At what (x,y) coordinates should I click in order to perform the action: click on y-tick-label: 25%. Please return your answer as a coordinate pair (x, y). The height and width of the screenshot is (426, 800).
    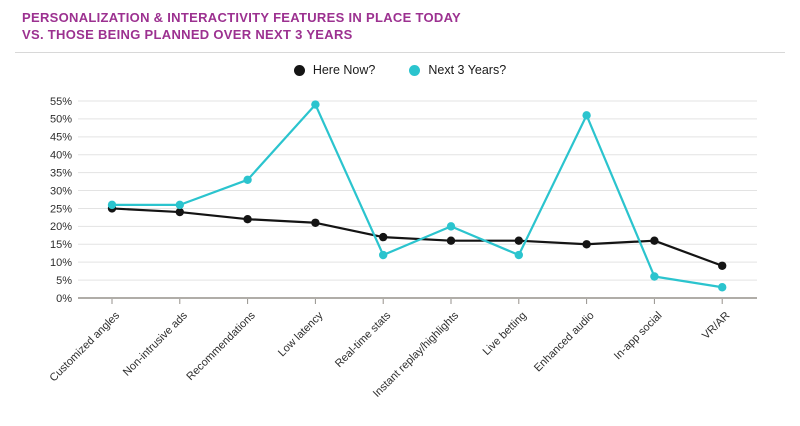
    Looking at the image, I should click on (61, 209).